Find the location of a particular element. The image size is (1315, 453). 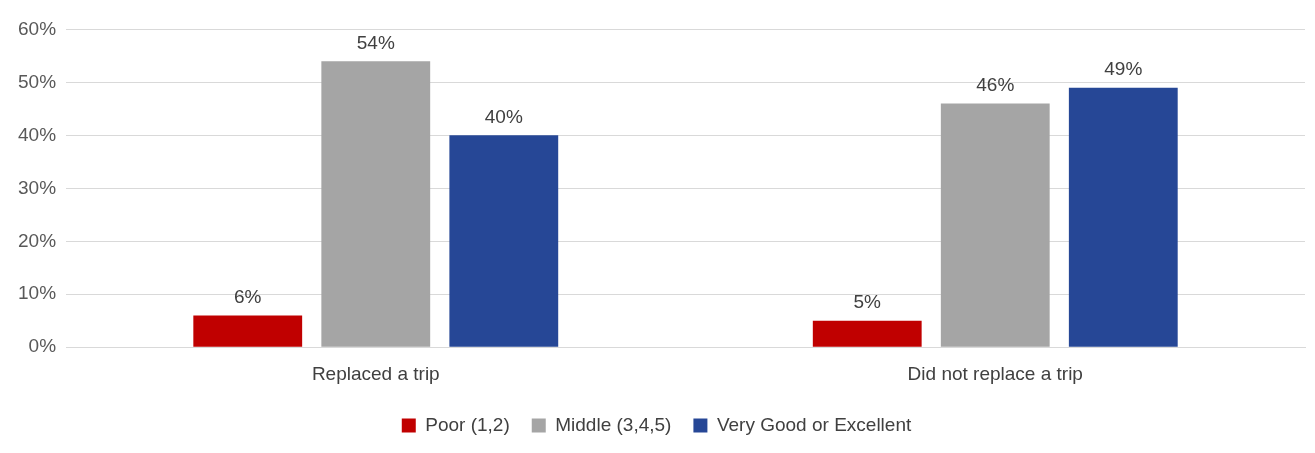

y-tick-label: 60% is located at coordinates (37, 28).